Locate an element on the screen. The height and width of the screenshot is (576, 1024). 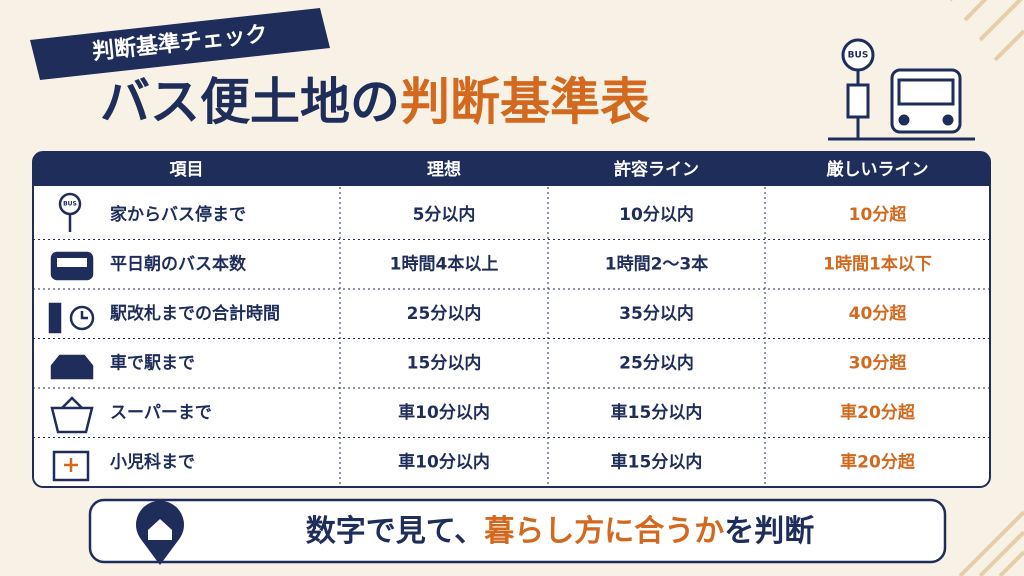
cell: 1時間4本以上 is located at coordinates (444, 263).